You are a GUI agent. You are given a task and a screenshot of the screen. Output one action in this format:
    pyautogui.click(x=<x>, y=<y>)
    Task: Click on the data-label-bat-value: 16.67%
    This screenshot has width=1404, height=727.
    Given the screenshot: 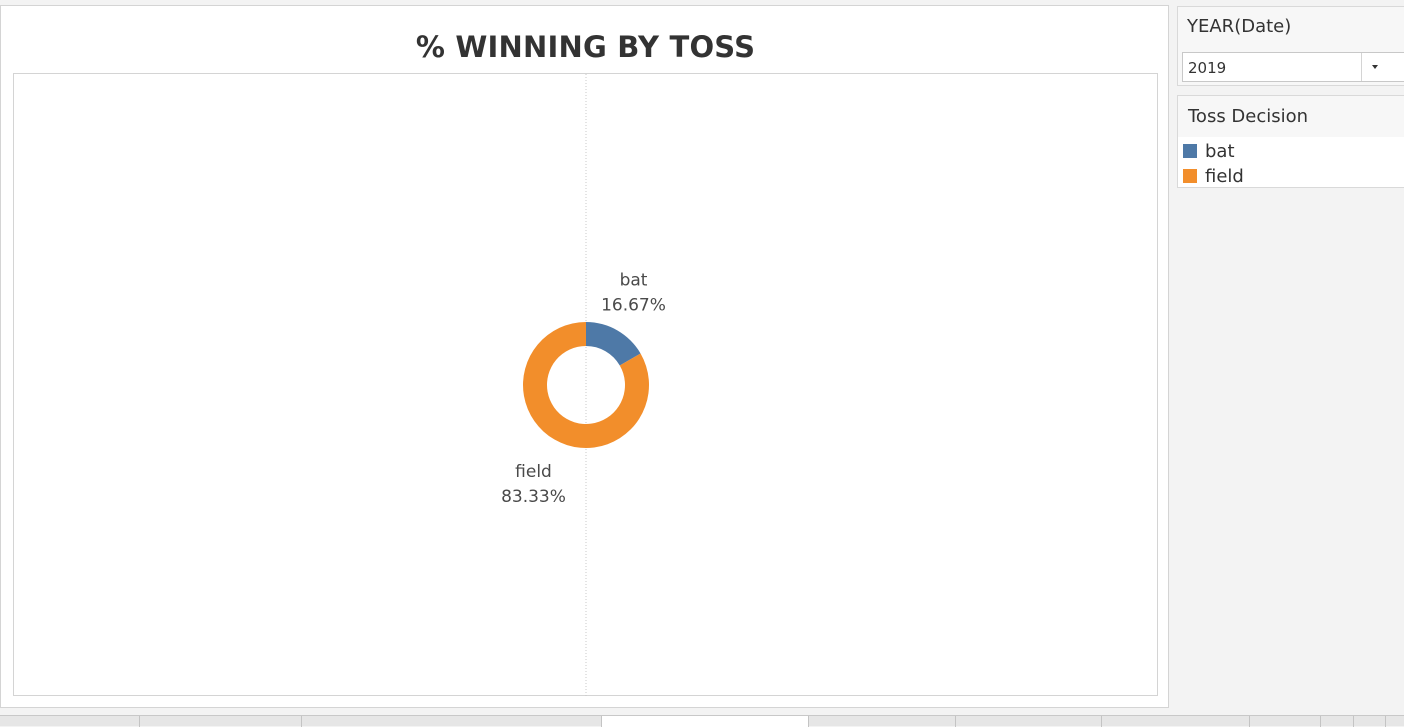 What is the action you would take?
    pyautogui.click(x=633, y=306)
    